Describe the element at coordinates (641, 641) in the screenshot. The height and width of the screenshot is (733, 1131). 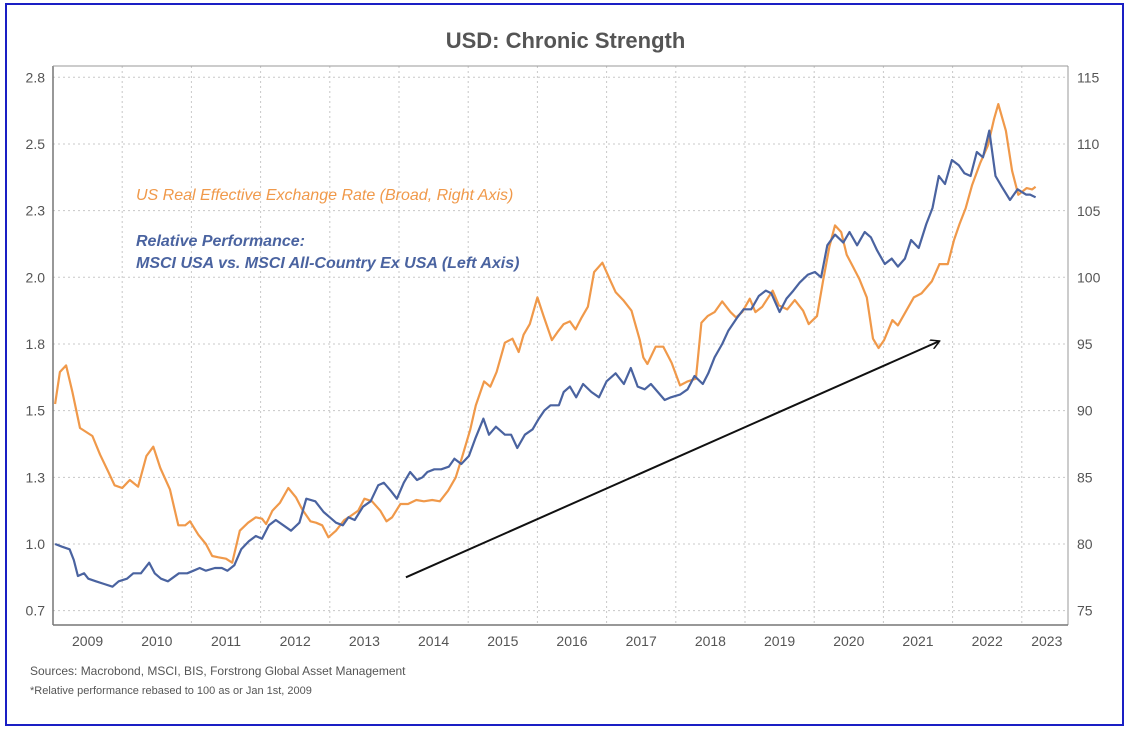
I see `x-tick-label: 2017` at that location.